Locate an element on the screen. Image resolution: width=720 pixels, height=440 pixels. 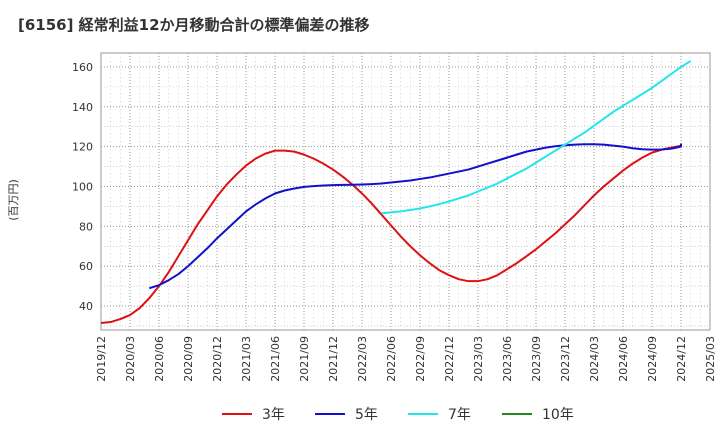
x-tick-label: 2021/12 is located at coordinates (333, 359).